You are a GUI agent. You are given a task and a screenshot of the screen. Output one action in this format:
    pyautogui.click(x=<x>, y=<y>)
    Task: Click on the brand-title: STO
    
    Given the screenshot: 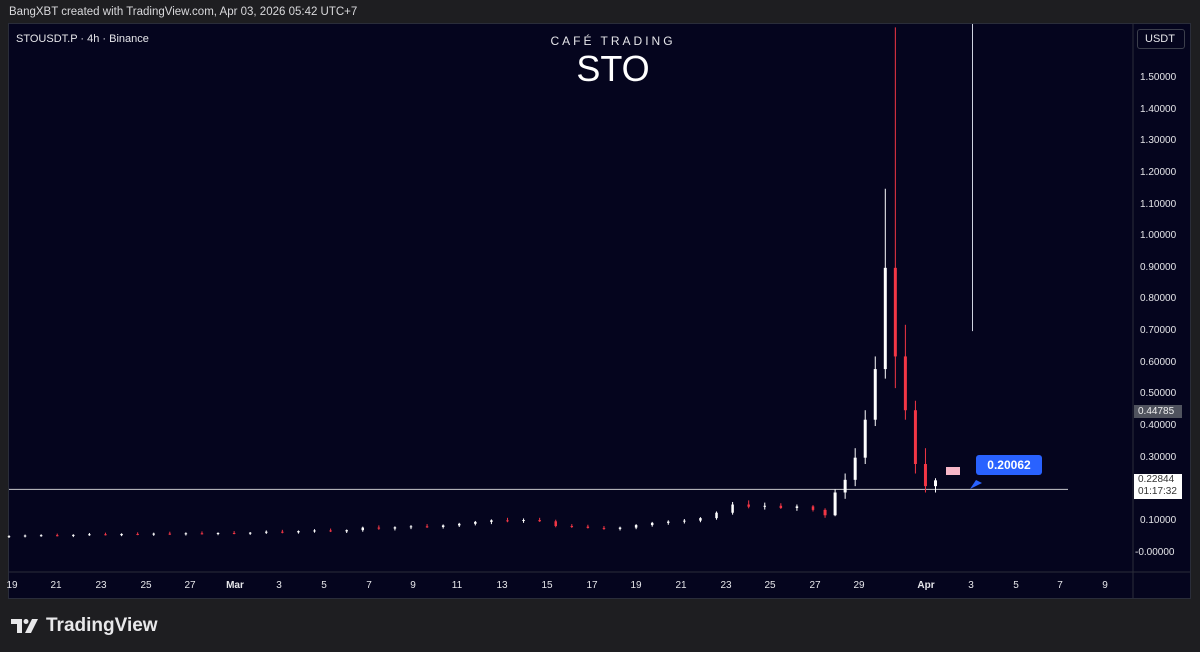 What is the action you would take?
    pyautogui.click(x=613, y=68)
    